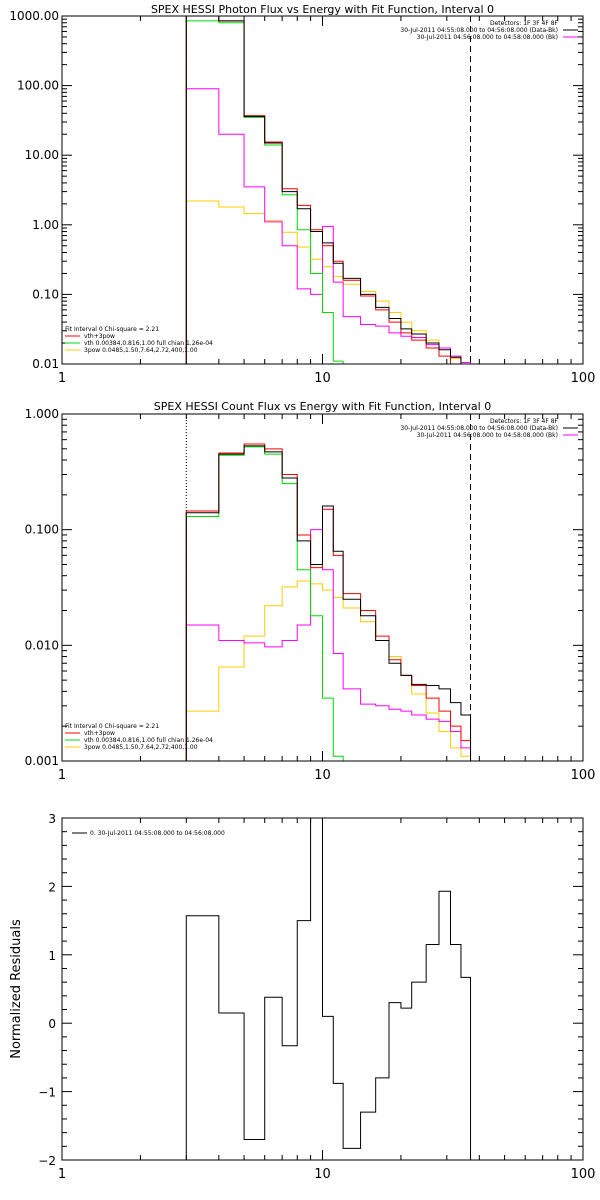  I want to click on y-tick-label: 3, so click(52, 819).